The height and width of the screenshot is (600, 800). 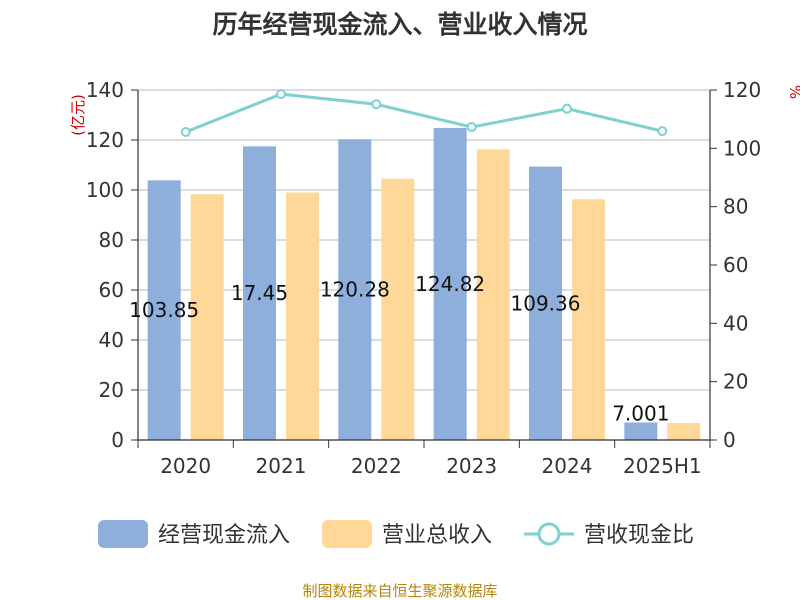 I want to click on data-label: 124.82, so click(x=450, y=284).